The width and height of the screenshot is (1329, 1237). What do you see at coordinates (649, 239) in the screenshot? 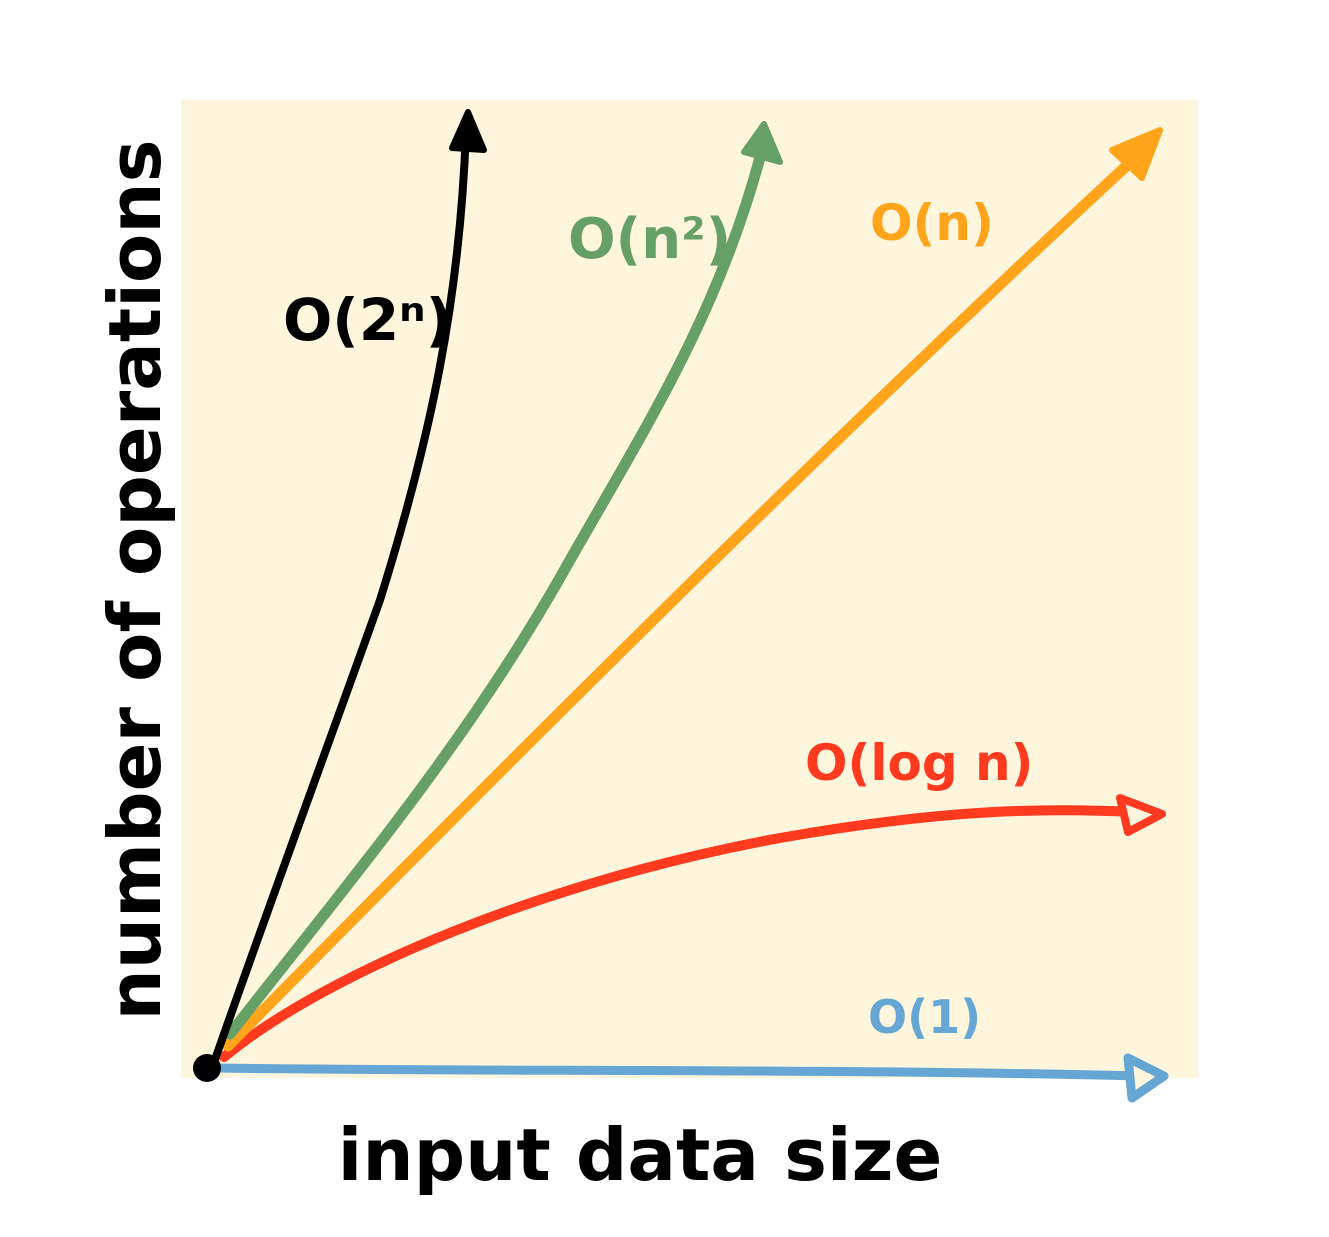
I see `label-o-n2: O(n²)` at bounding box center [649, 239].